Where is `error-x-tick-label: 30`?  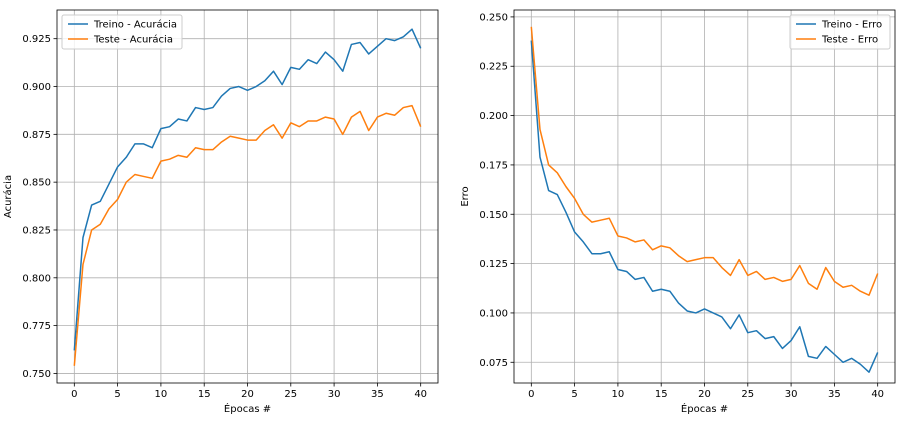 error-x-tick-label: 30 is located at coordinates (791, 394).